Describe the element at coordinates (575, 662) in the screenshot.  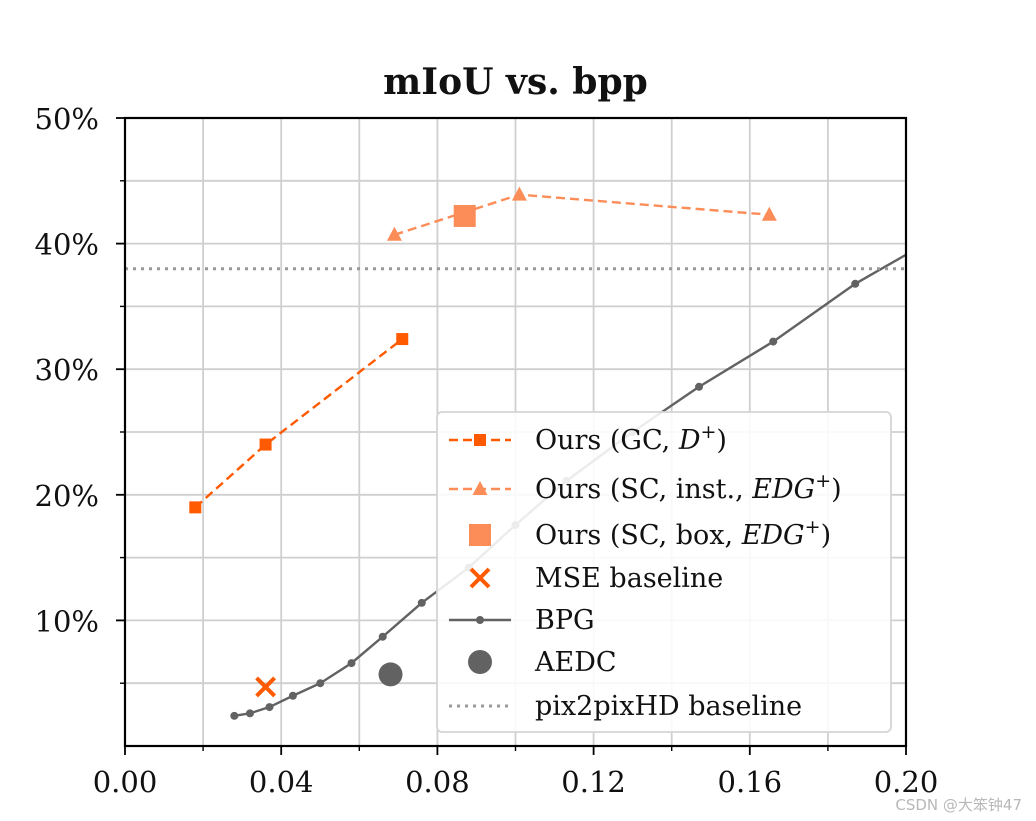
I see `legend-label: AEDC` at that location.